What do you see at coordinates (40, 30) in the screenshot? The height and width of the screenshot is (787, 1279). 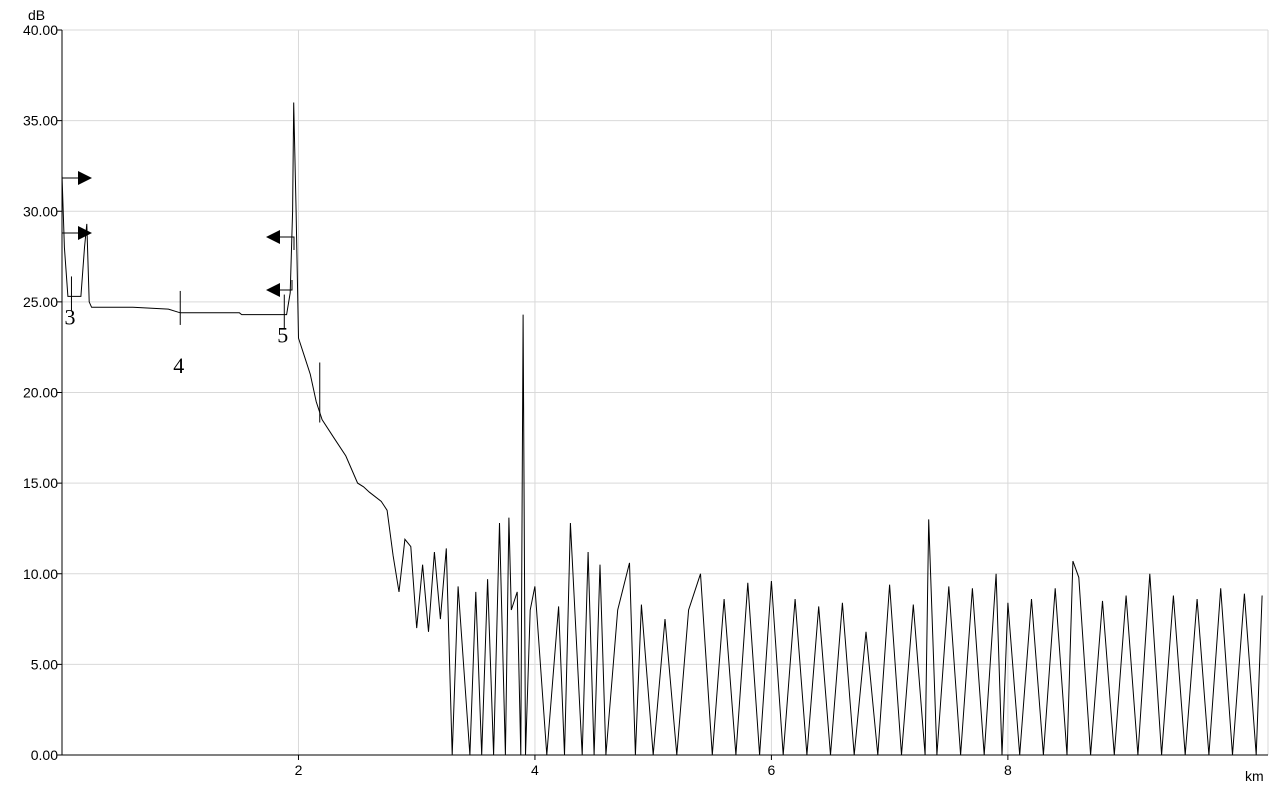 I see `y-tick-label: 40.00` at bounding box center [40, 30].